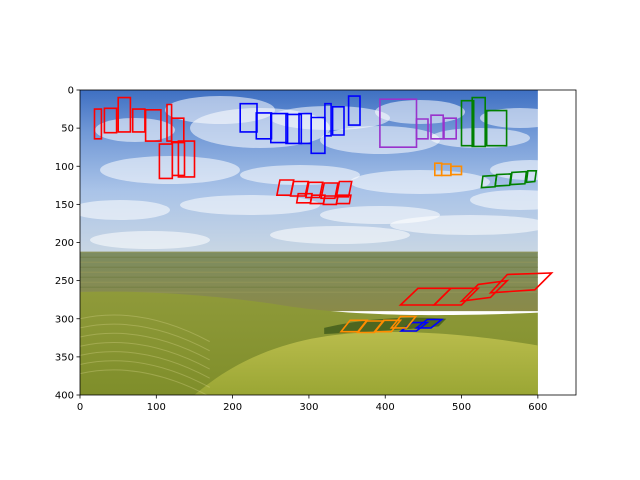 This screenshot has width=640, height=480. Describe the element at coordinates (64, 281) in the screenshot. I see `y-tick-label: 250` at that location.